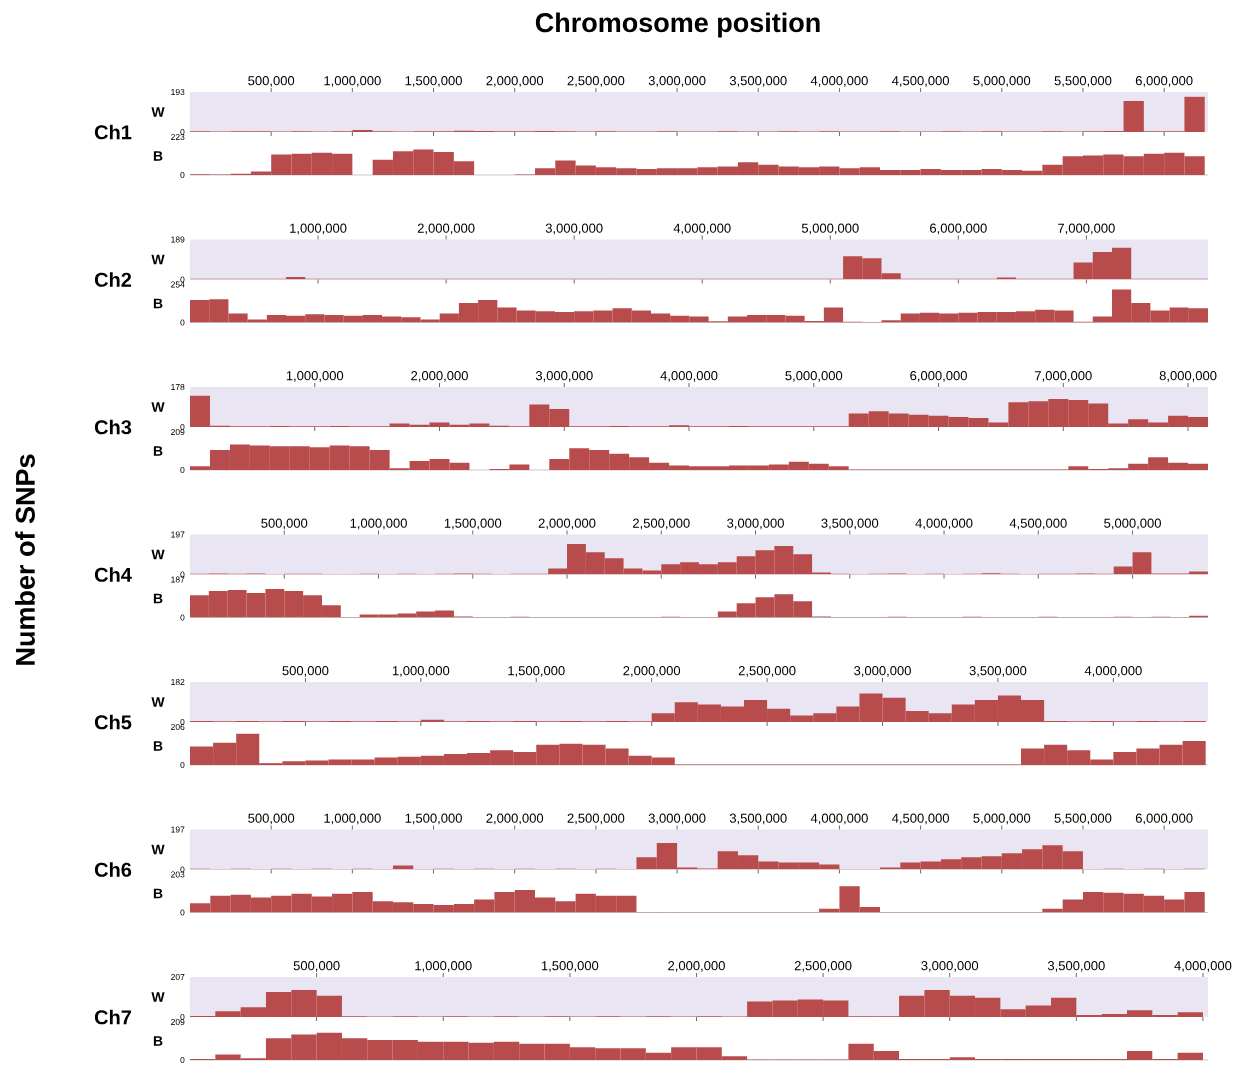  Describe the element at coordinates (178, 726) in the screenshot. I see `y-tick-label: 206` at that location.